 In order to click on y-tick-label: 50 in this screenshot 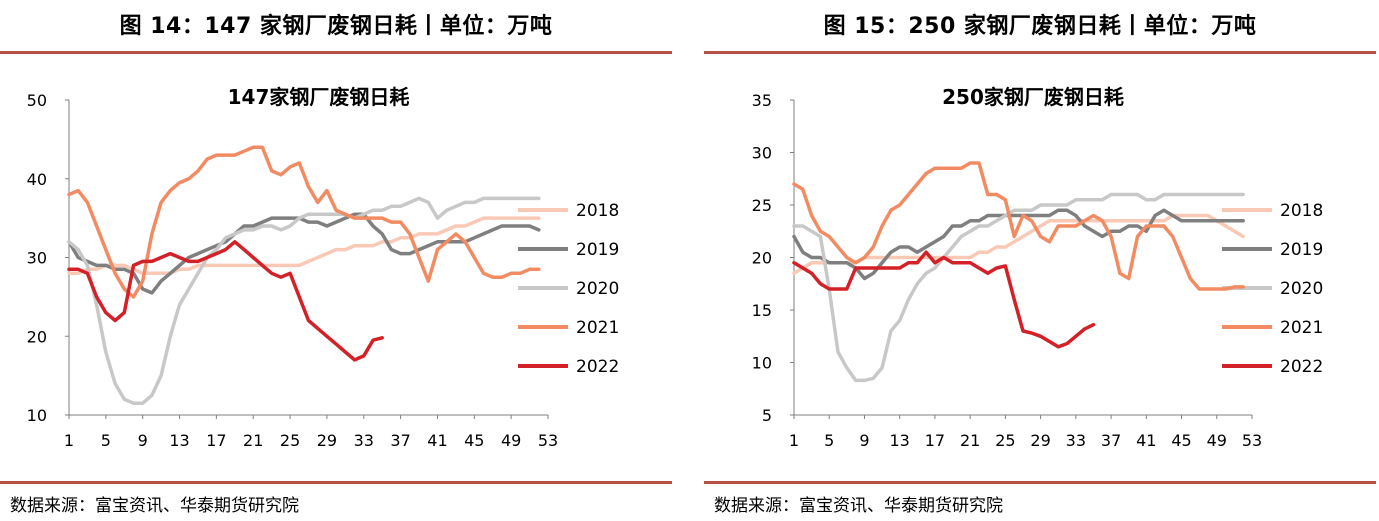, I will do `click(37, 100)`.